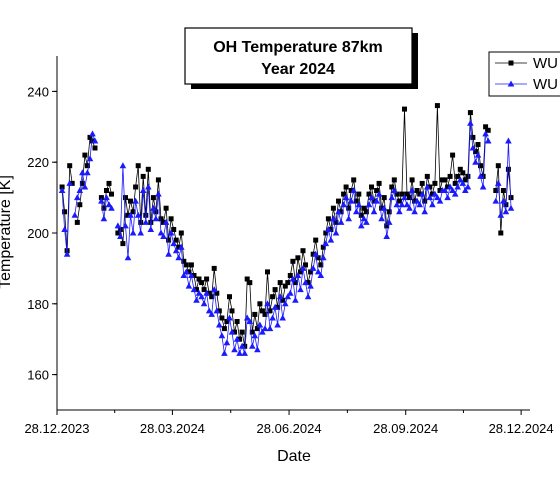 The image size is (560, 497). Describe the element at coordinates (172, 428) in the screenshot. I see `x-tick-label: 28.03.2024` at that location.